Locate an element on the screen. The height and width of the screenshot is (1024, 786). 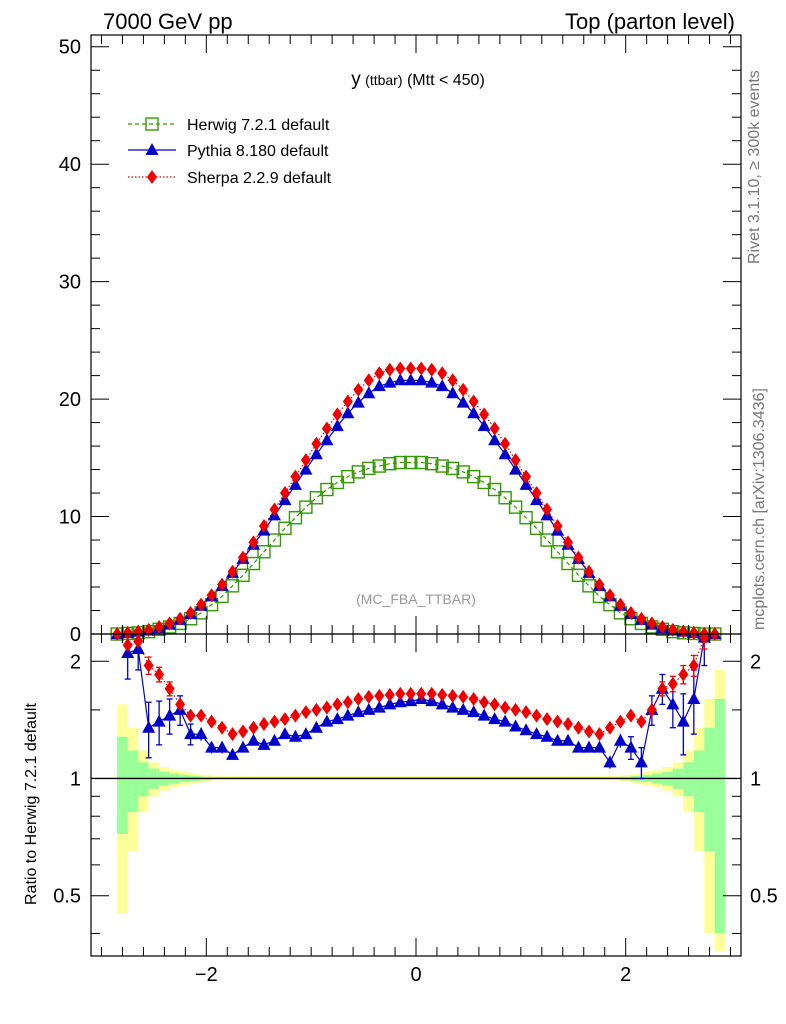
ratio-ytick-label: 1 is located at coordinates (75, 779).